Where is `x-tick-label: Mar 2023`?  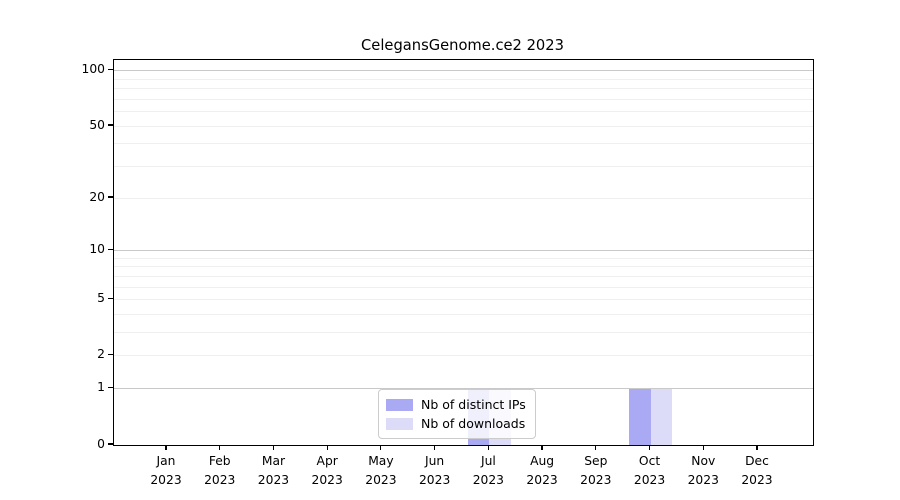 x-tick-label: Mar 2023 is located at coordinates (273, 470).